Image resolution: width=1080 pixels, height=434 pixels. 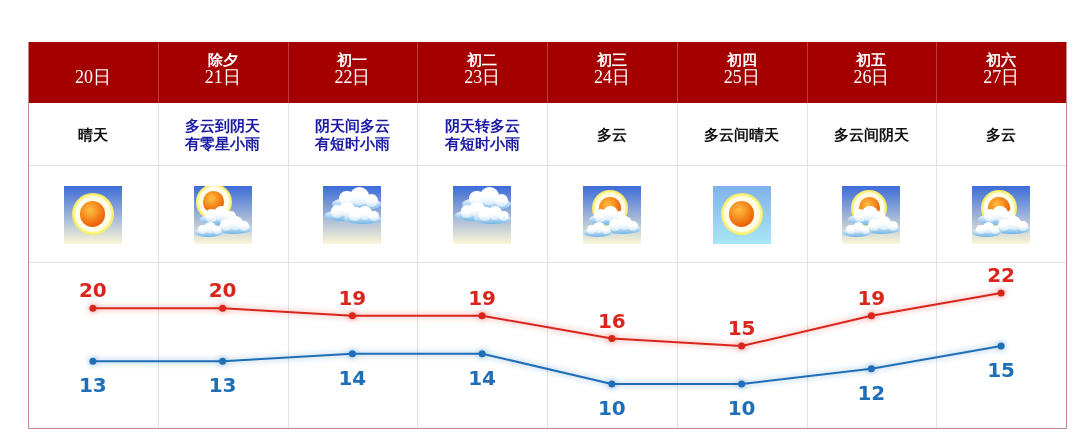 What do you see at coordinates (352, 68) in the screenshot?
I see `x-tick-label: 初一 22日` at bounding box center [352, 68].